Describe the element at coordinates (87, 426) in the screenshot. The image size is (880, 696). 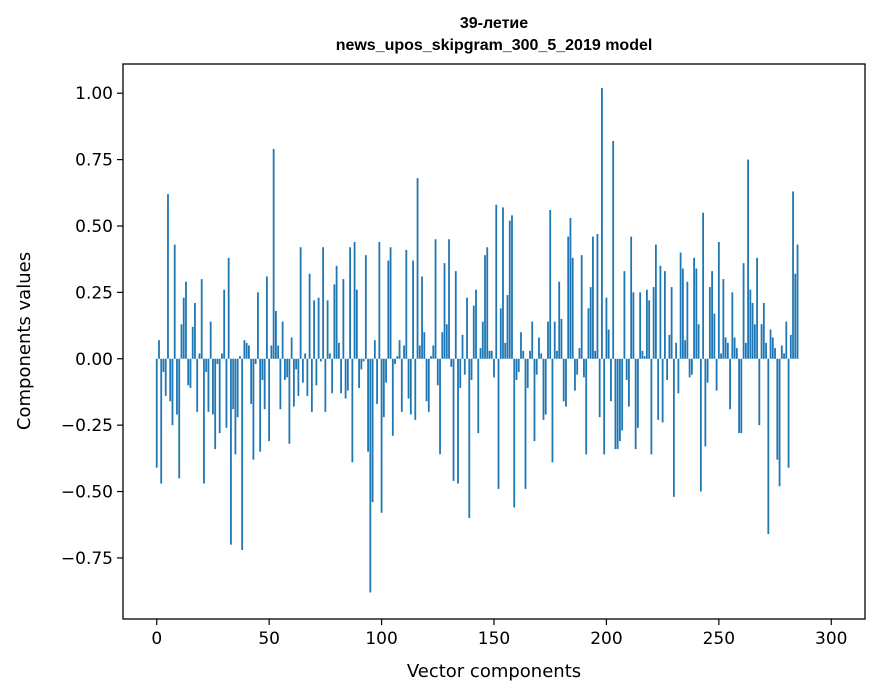
I see `y-tick-label: −0.25` at that location.